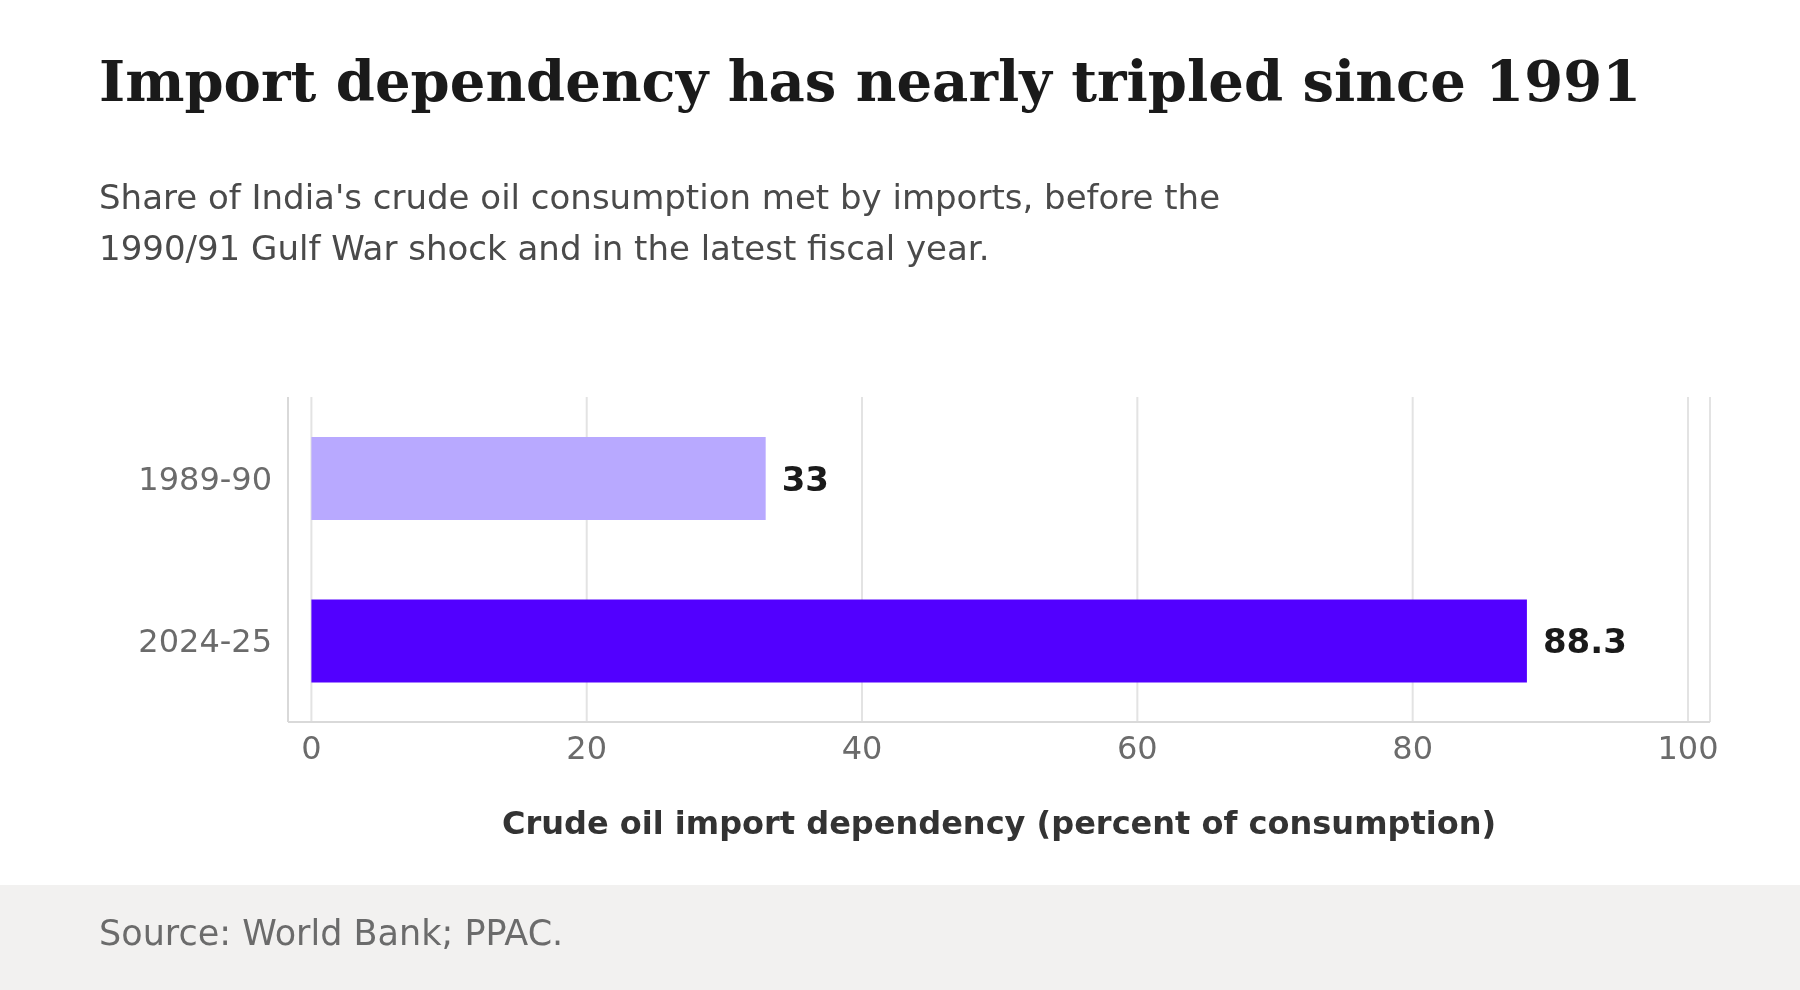 The width and height of the screenshot is (1800, 990). Describe the element at coordinates (1688, 747) in the screenshot. I see `x-tick-label: 100` at that location.